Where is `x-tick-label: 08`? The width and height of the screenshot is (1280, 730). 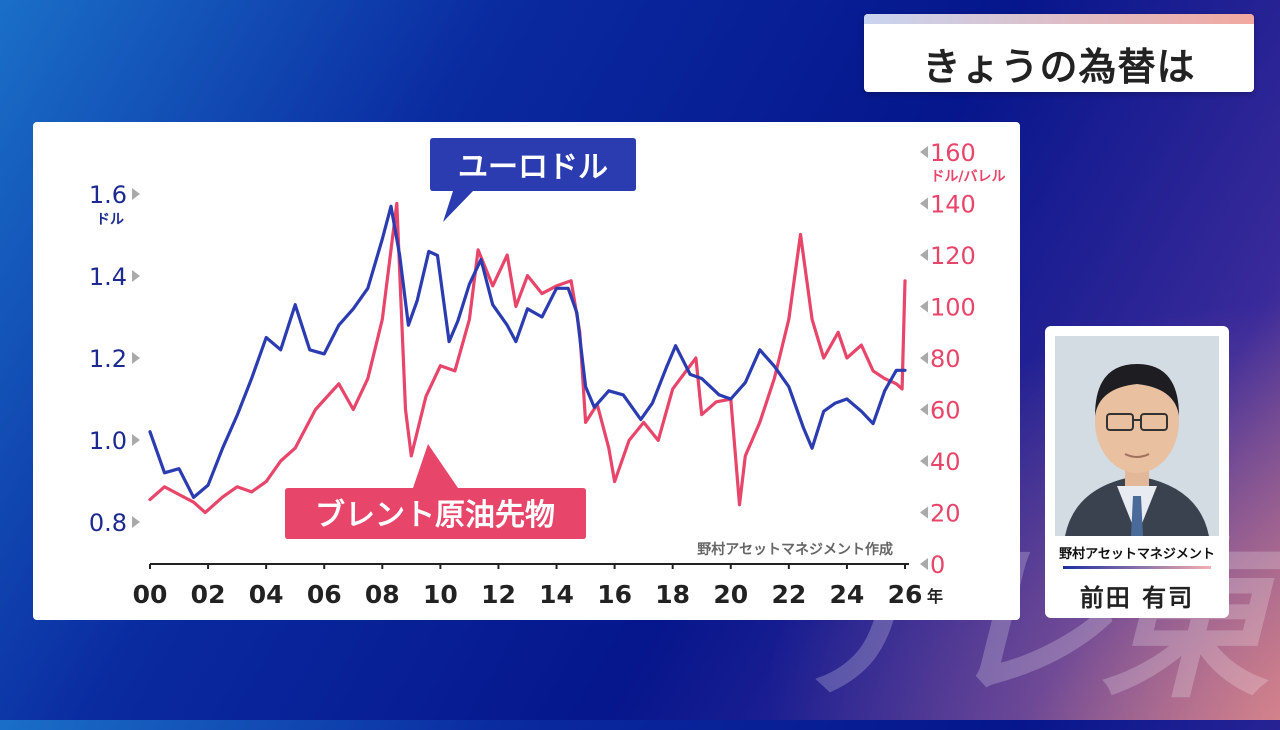
x-tick-label: 08 is located at coordinates (382, 594).